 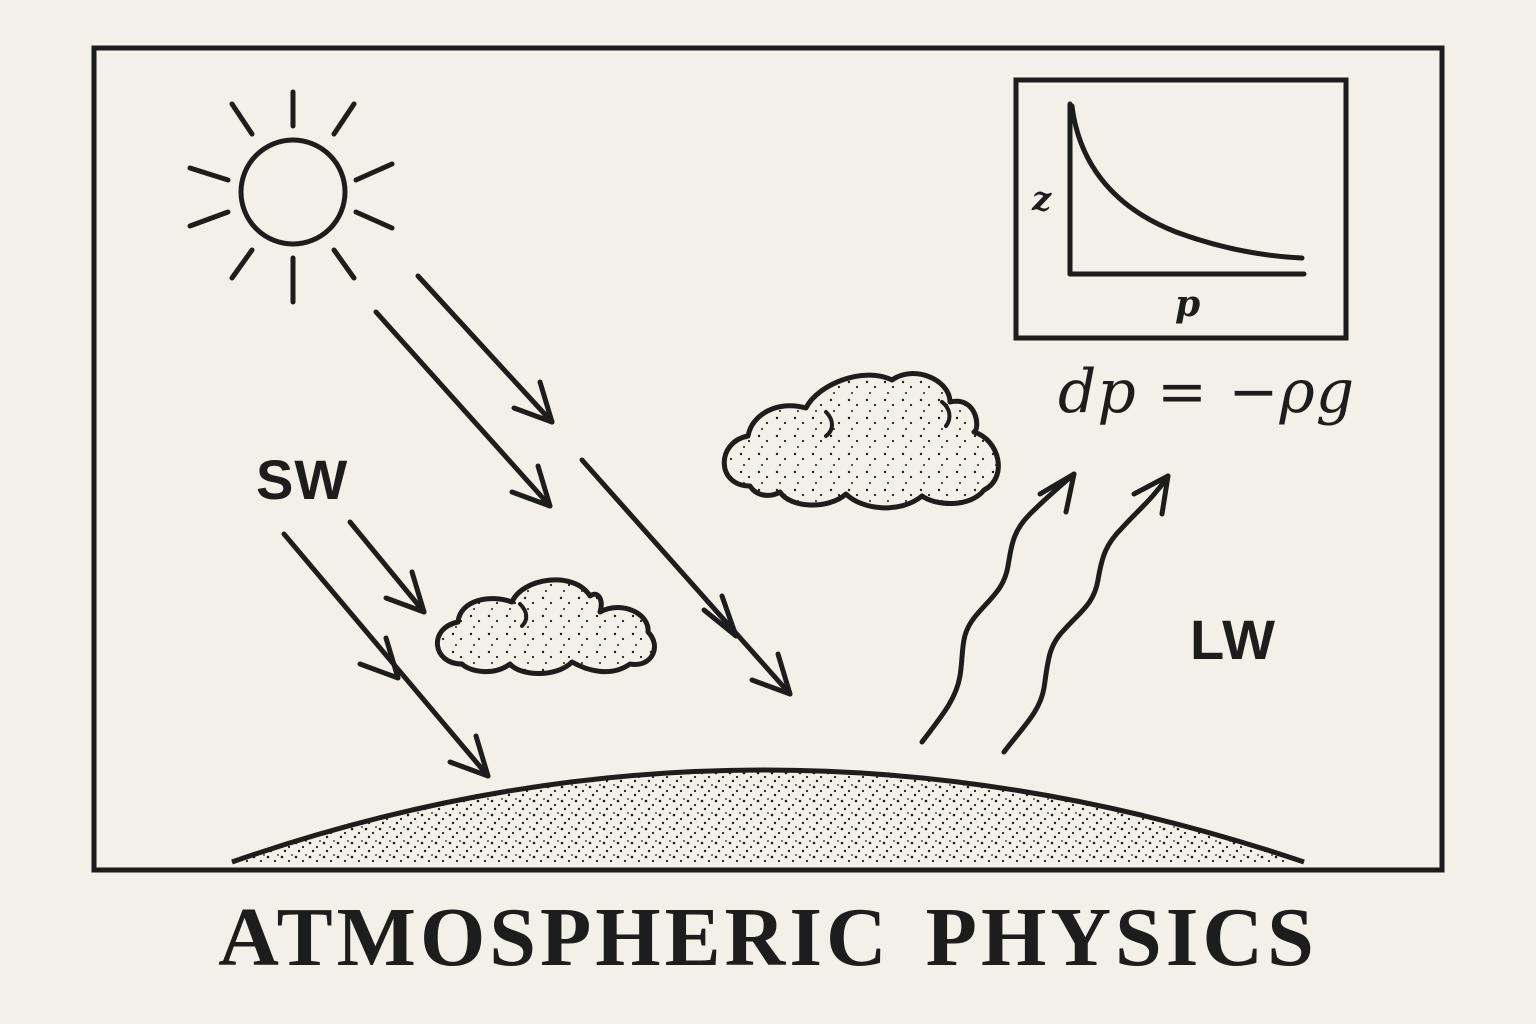 What do you see at coordinates (302, 479) in the screenshot?
I see `shortwave-label: SW` at bounding box center [302, 479].